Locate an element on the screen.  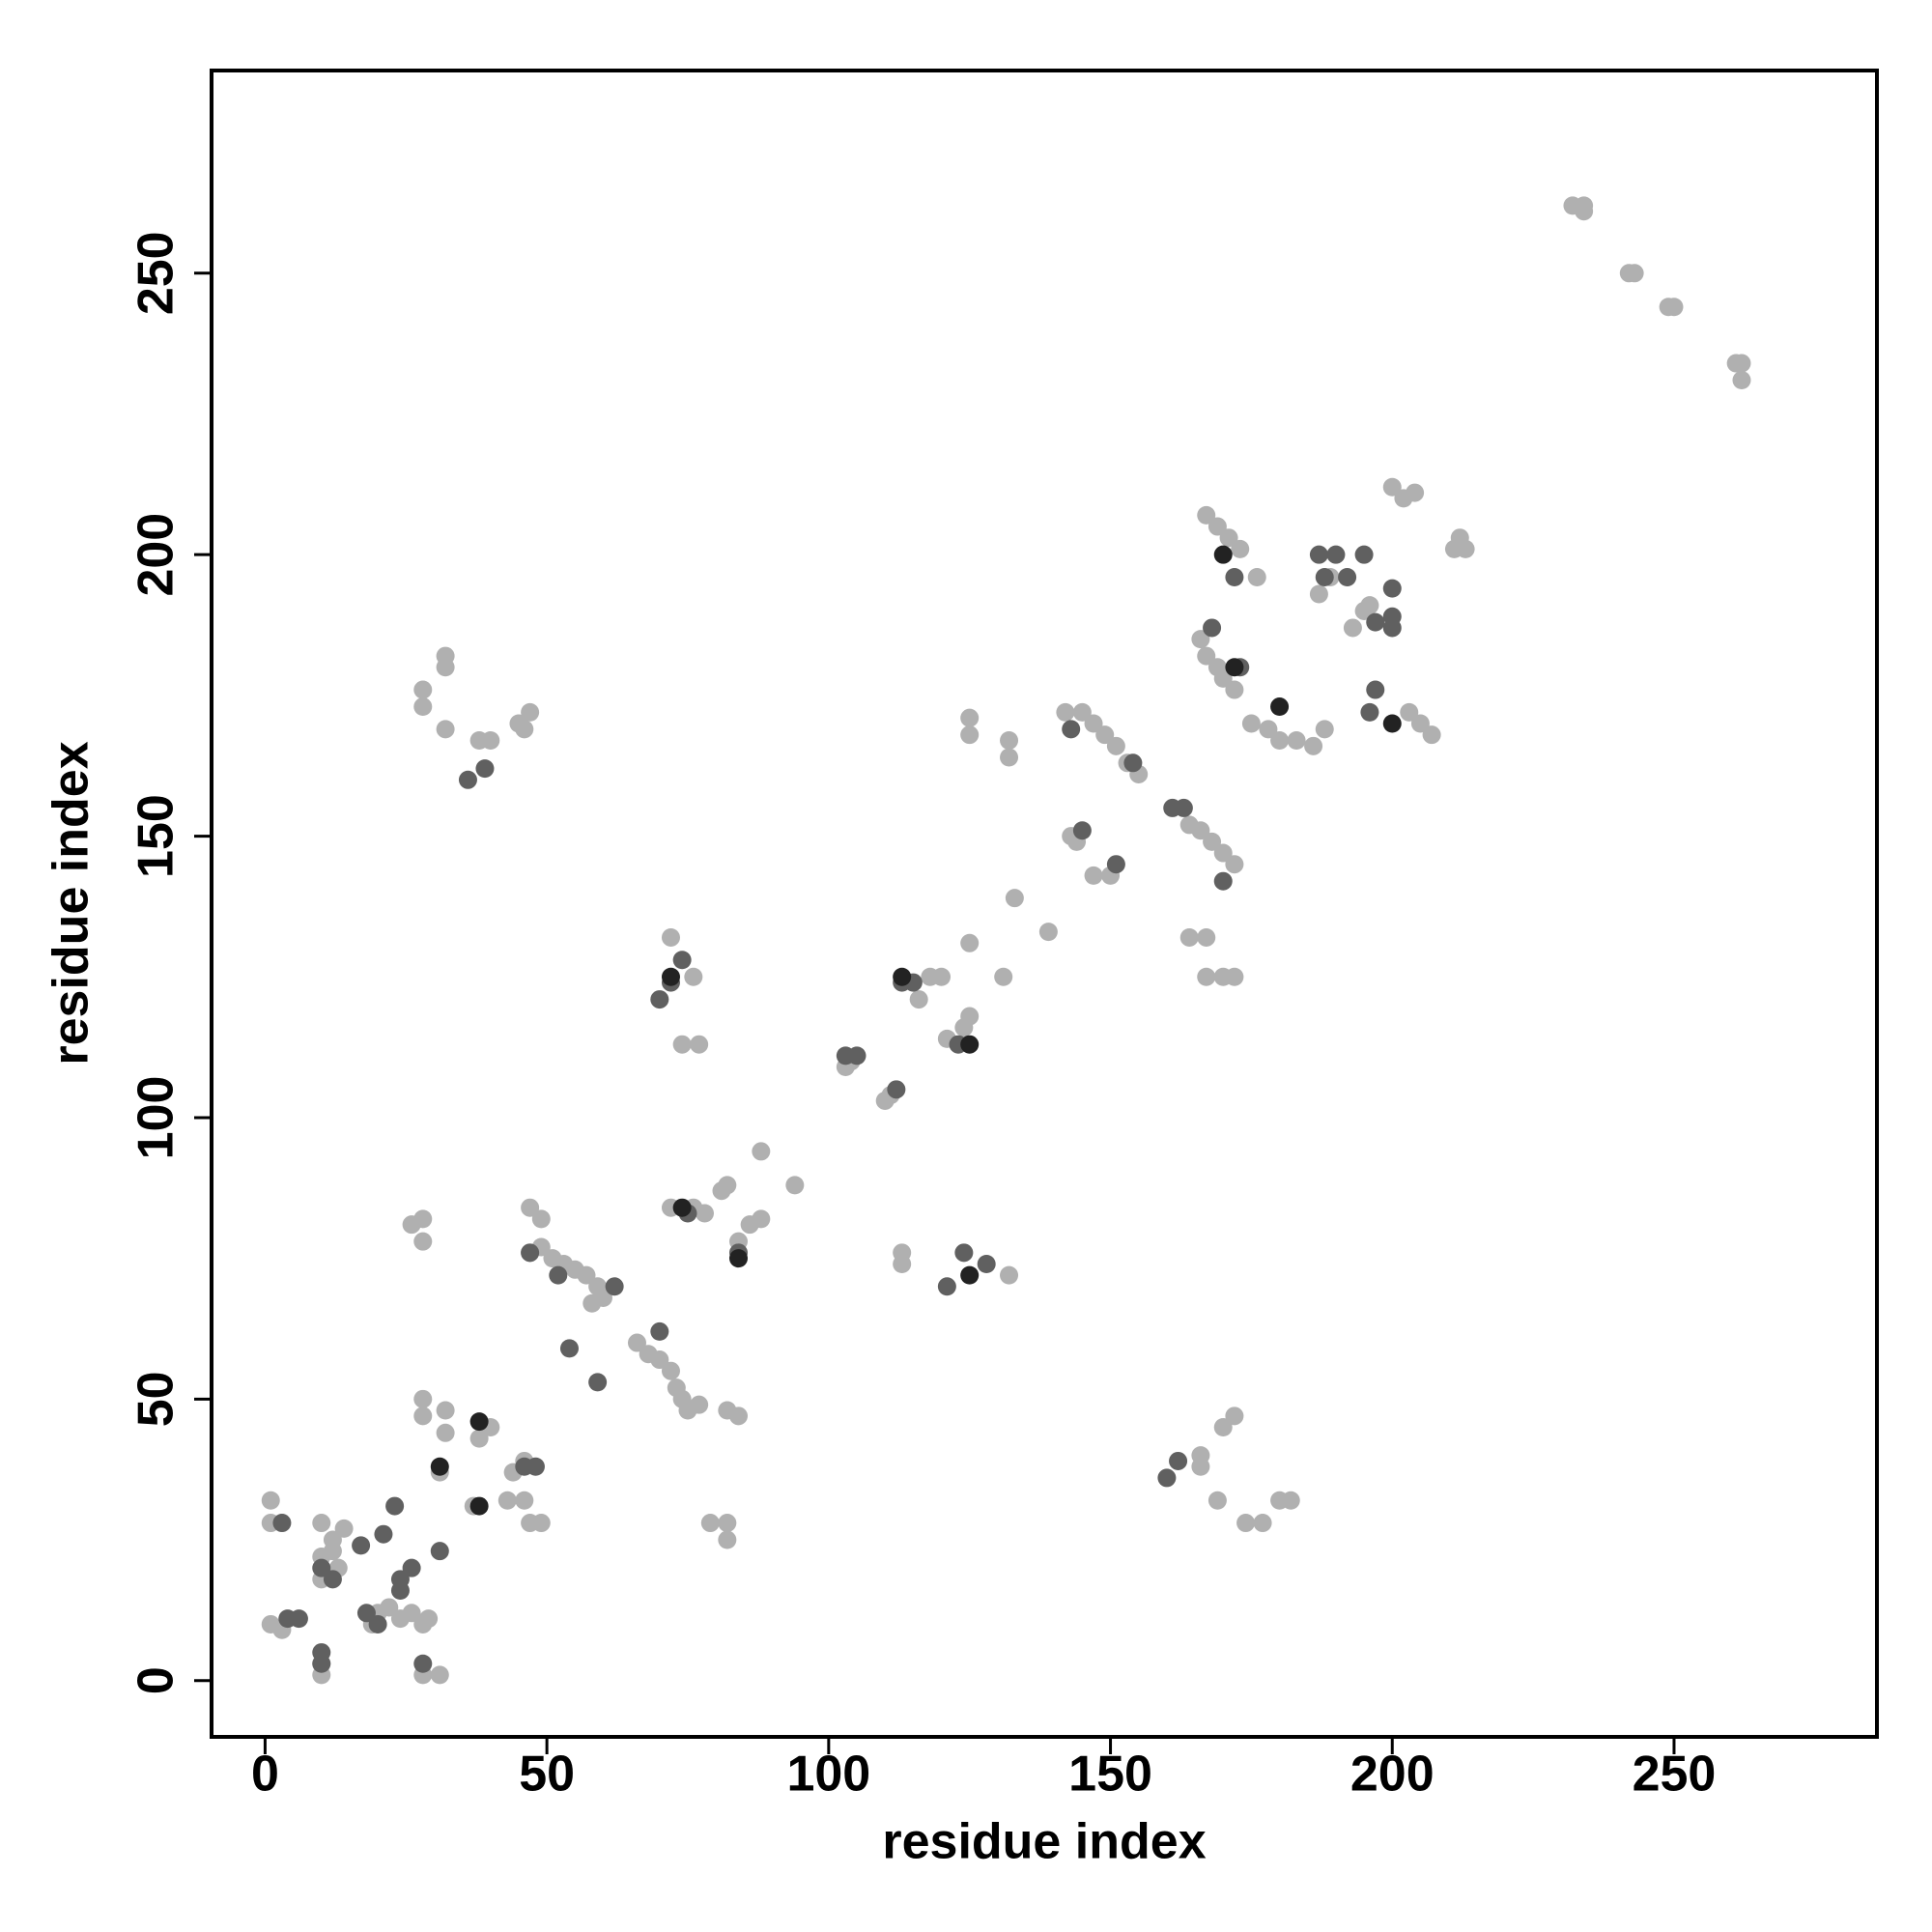
y-tick-label: 250 is located at coordinates (156, 273).